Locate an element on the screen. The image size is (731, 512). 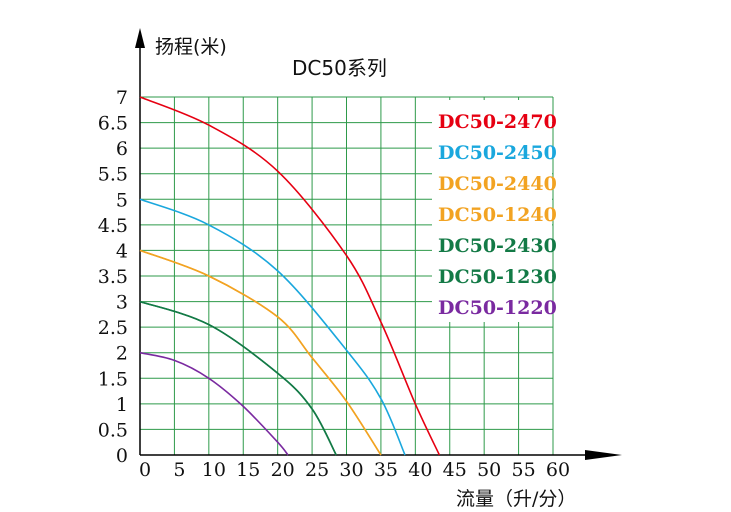
x-tick-label: 0 is located at coordinates (145, 470).